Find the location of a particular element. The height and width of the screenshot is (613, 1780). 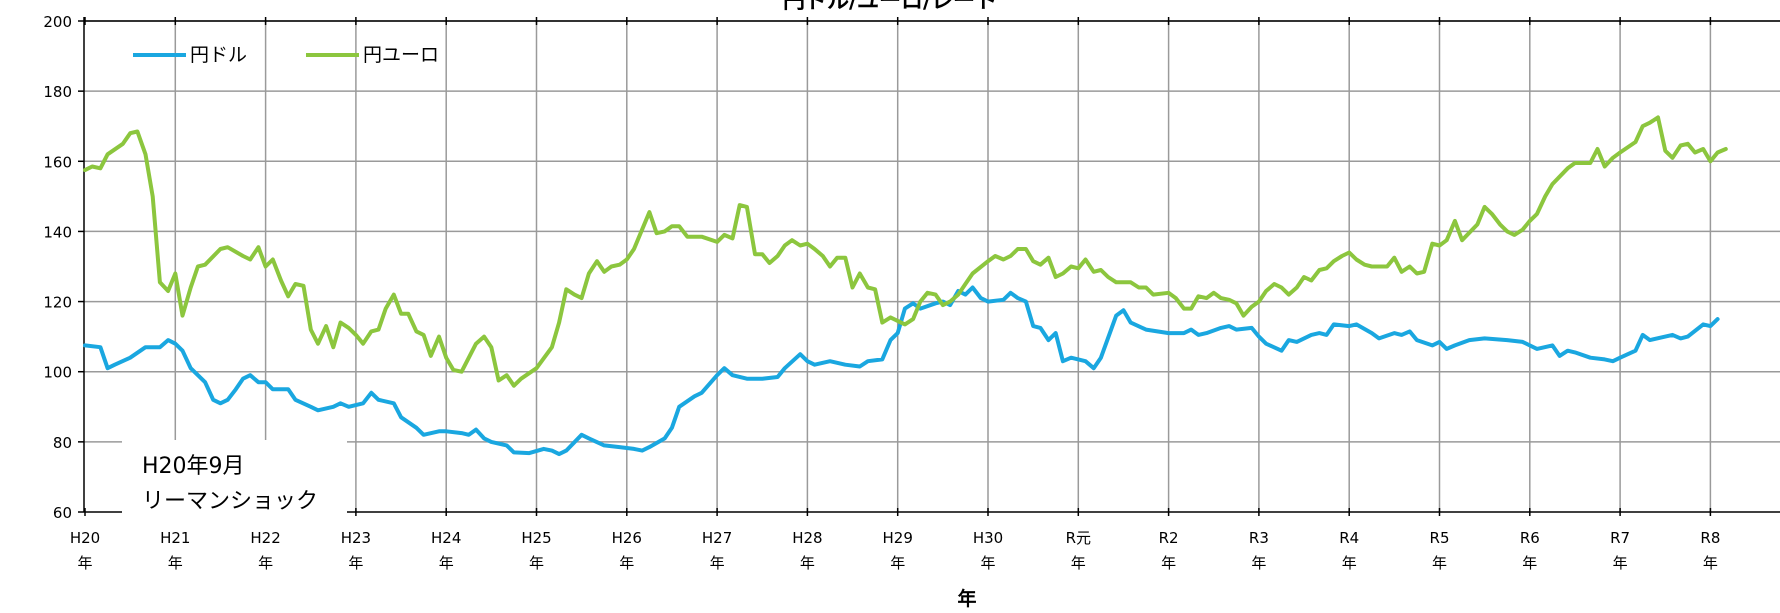

y-tick-label-180: 180 is located at coordinates (57, 92).